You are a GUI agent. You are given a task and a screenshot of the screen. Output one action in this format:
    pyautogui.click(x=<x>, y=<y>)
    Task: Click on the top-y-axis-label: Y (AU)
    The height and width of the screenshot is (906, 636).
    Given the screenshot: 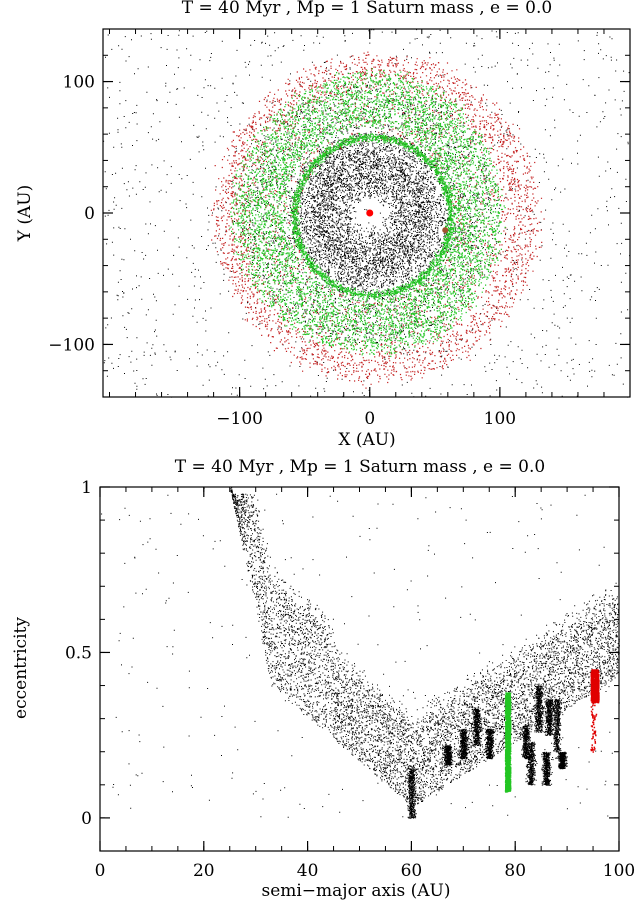 What is the action you would take?
    pyautogui.click(x=25, y=214)
    